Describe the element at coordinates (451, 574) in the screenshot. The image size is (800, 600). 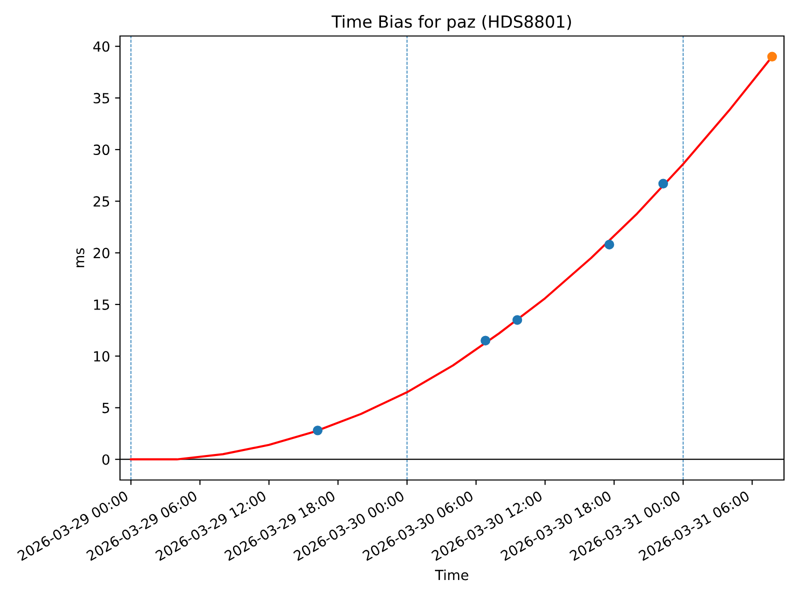
I see `x-axis-title: Time` at that location.